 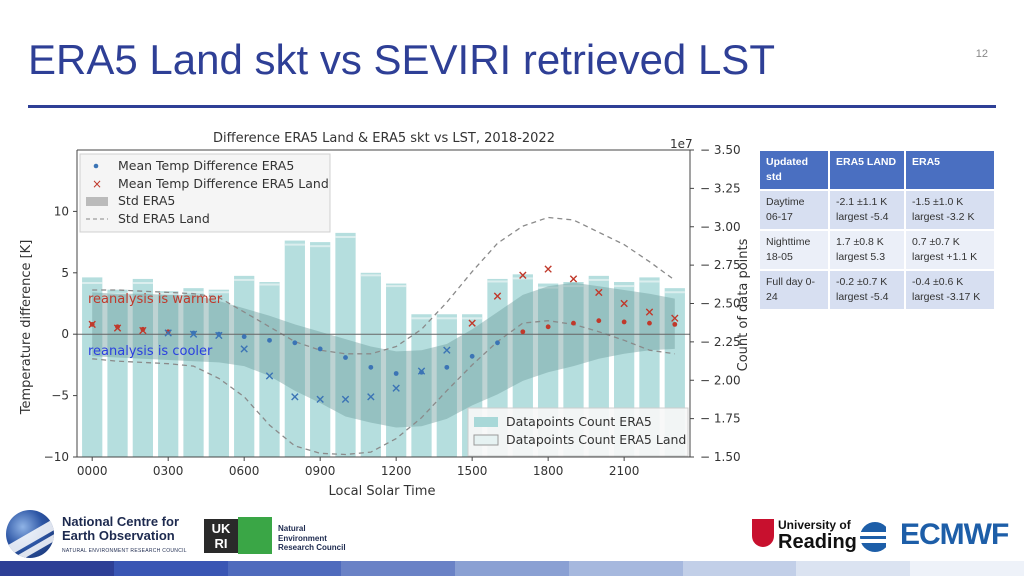 I want to click on legend-count-era5-swatch, so click(x=486, y=422).